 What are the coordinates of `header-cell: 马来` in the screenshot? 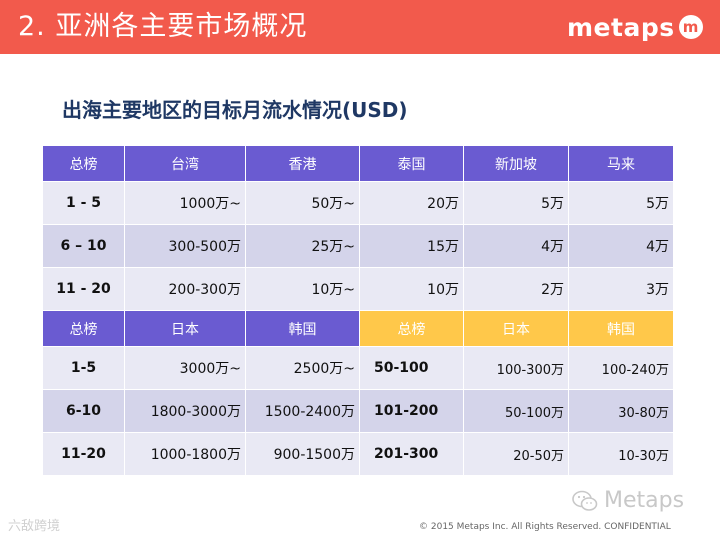 It's located at (621, 163).